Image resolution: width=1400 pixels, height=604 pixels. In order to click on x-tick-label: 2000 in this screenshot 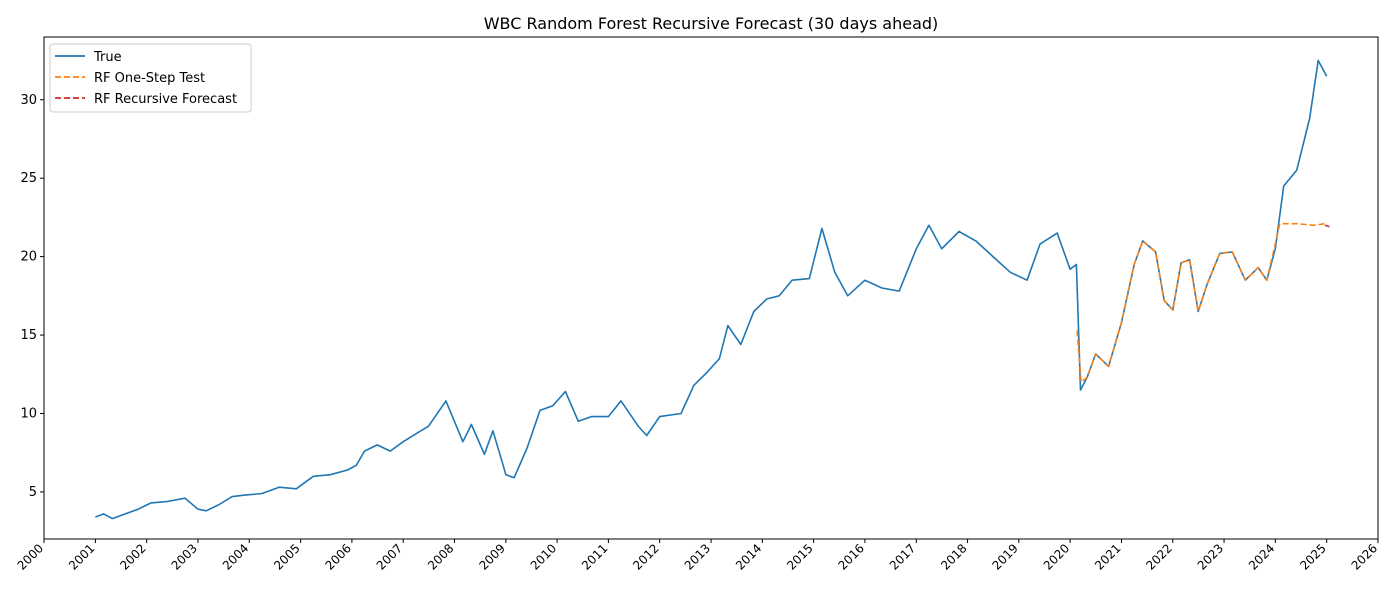, I will do `click(30, 556)`.